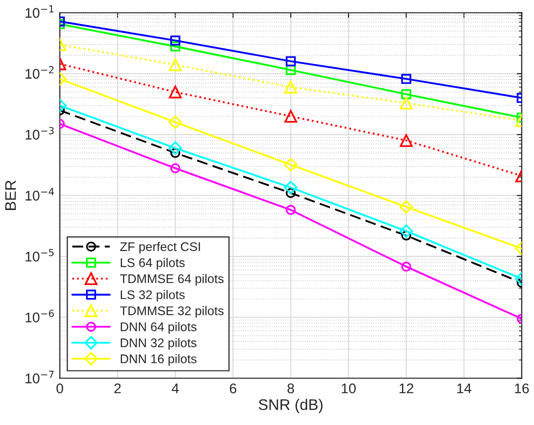 Image resolution: width=534 pixels, height=425 pixels. Describe the element at coordinates (349, 388) in the screenshot. I see `x-tick-label: 10` at that location.